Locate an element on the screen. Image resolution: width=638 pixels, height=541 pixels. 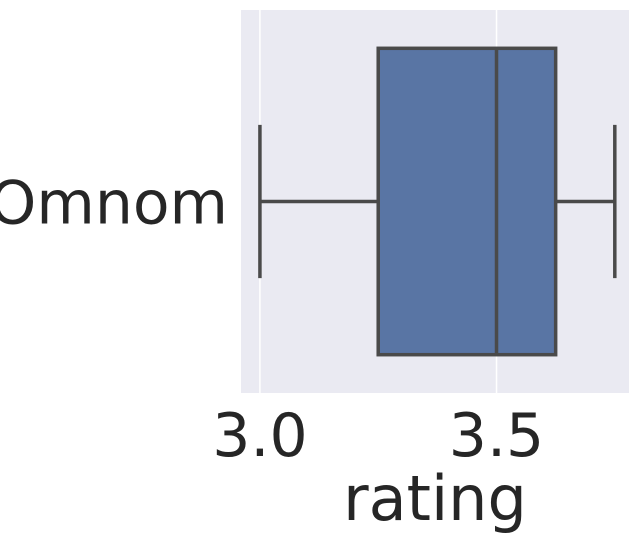
x-tick-labels: 3.0 3.5 is located at coordinates (378, 436).